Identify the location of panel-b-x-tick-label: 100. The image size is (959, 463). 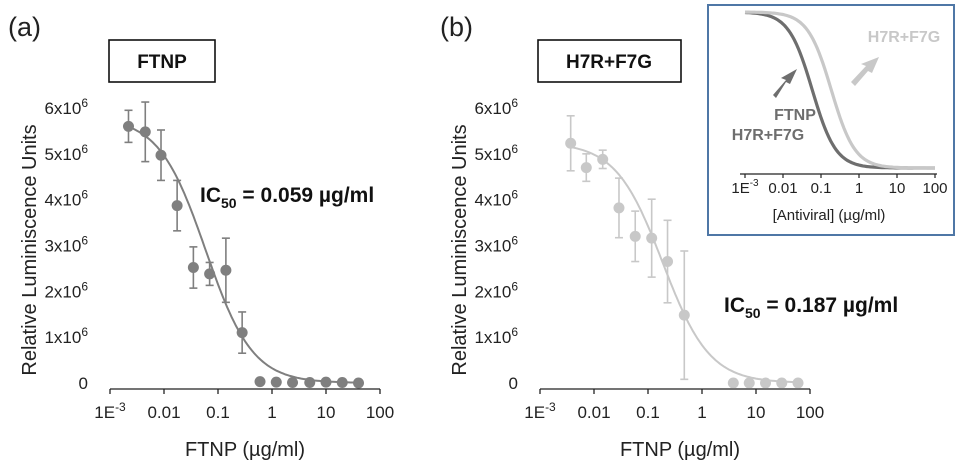
(810, 412).